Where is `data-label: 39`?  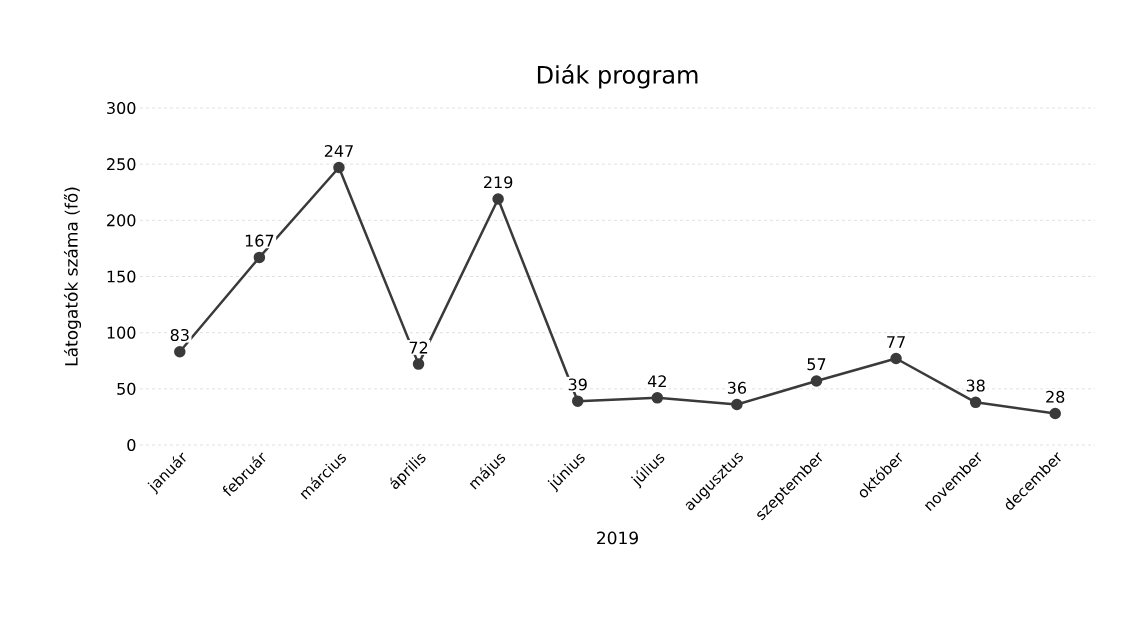 data-label: 39 is located at coordinates (577, 384).